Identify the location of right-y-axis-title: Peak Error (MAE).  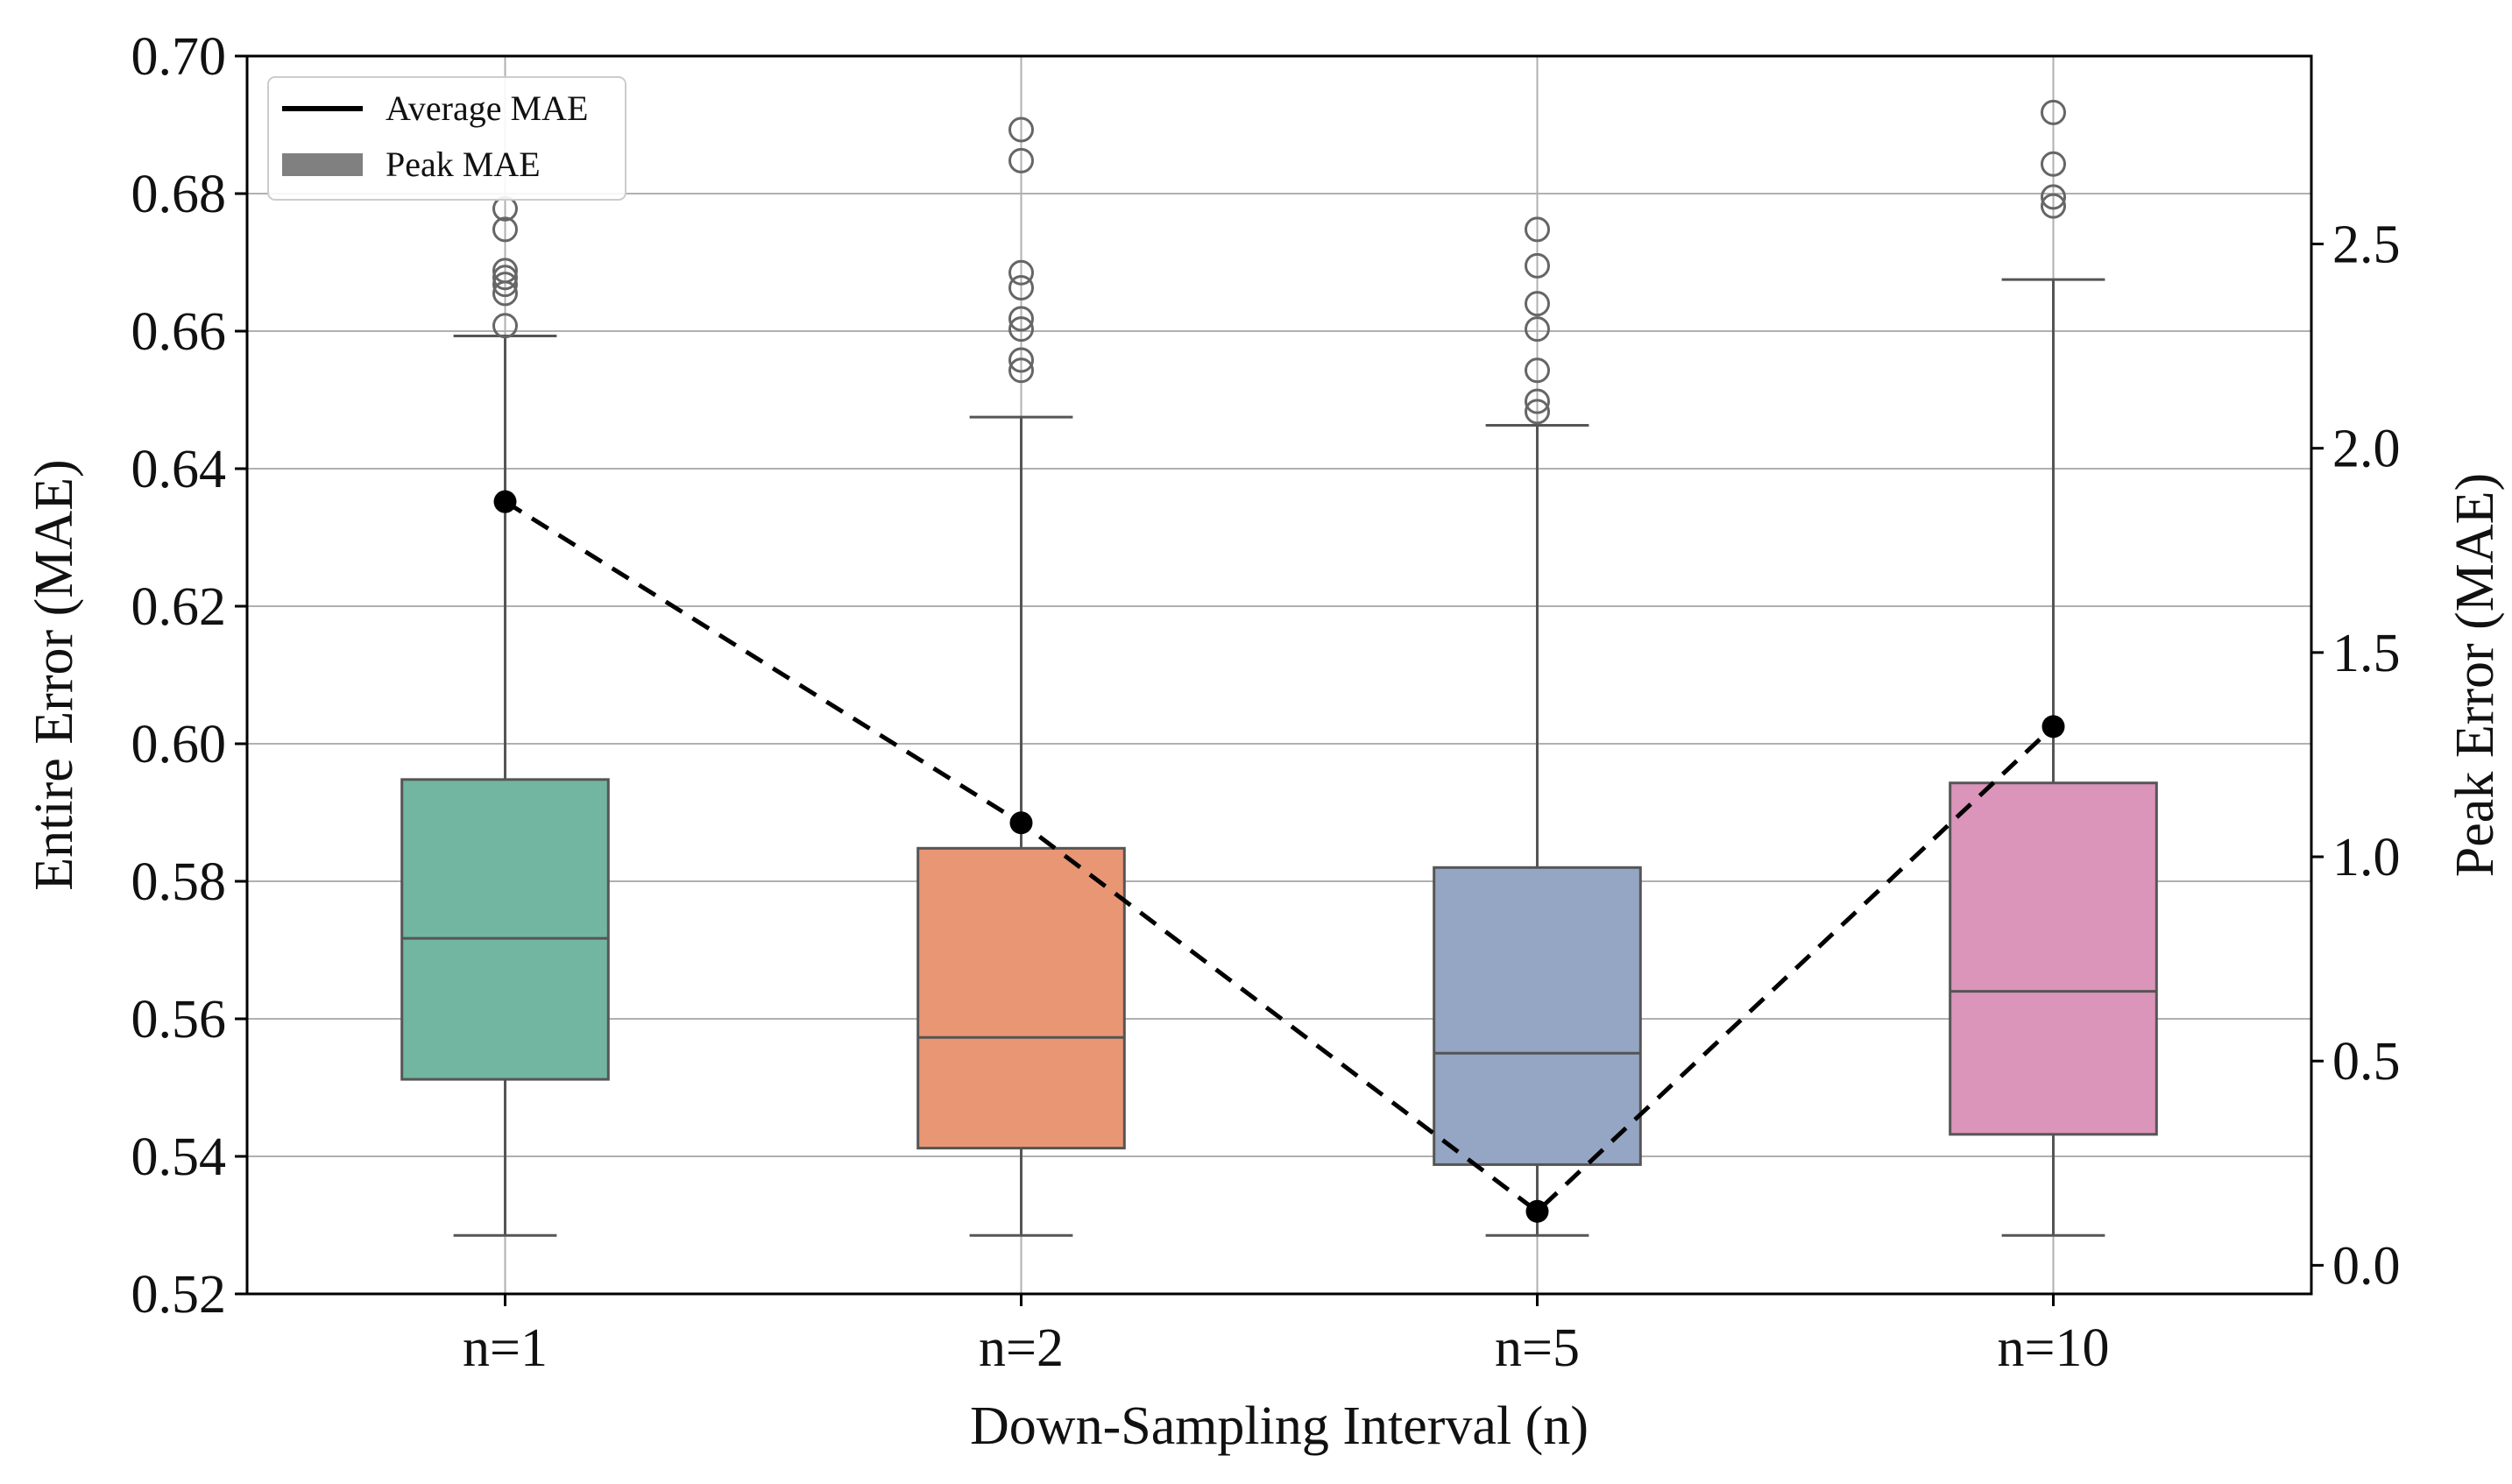
(2475, 675).